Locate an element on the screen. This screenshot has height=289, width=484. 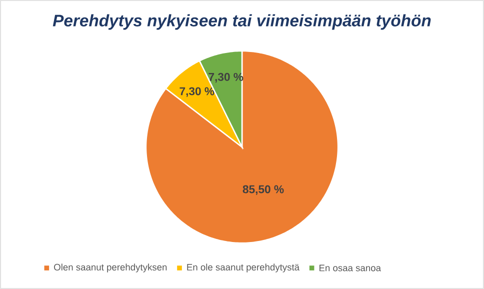
data-label: 85,50 % is located at coordinates (263, 190).